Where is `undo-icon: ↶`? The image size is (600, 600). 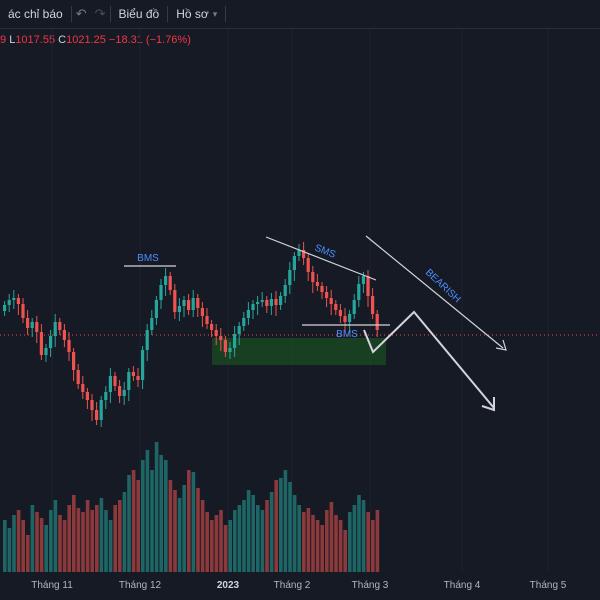
undo-icon: ↶ is located at coordinates (81, 13).